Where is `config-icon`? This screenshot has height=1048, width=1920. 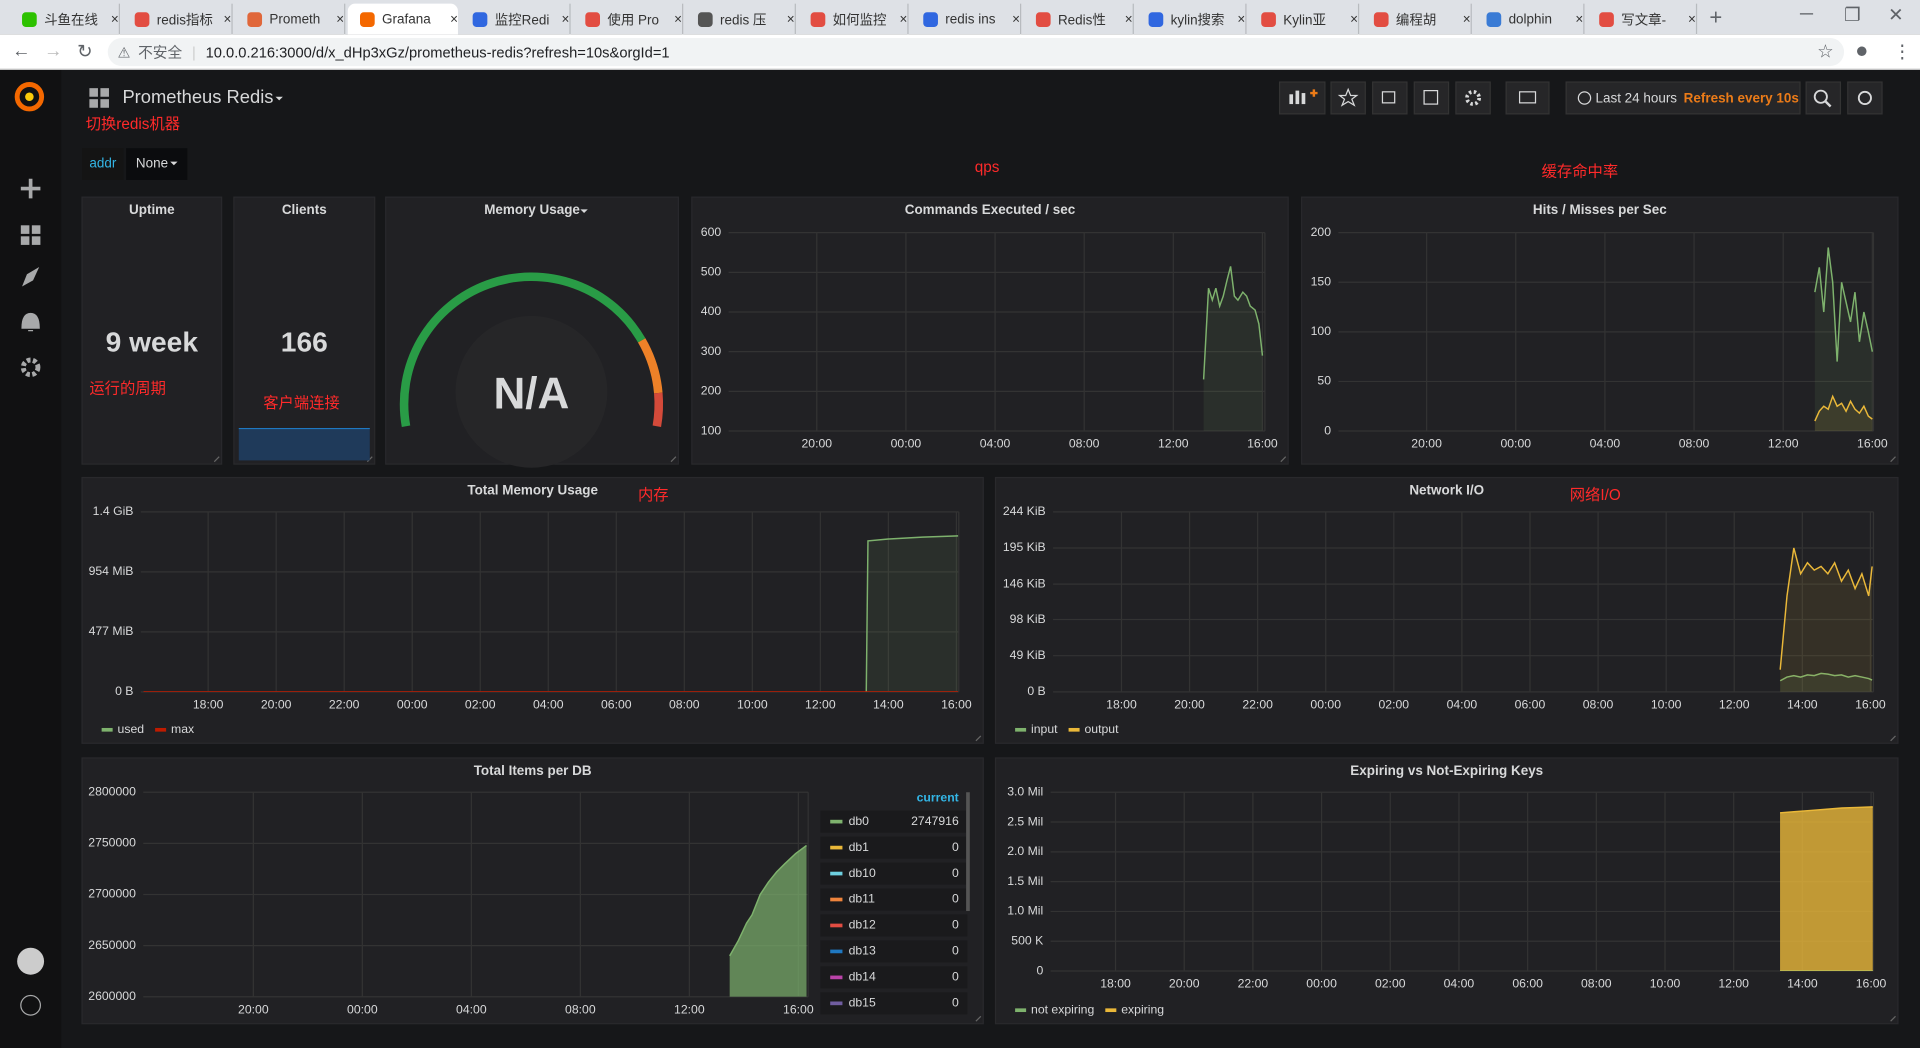 config-icon is located at coordinates (30, 367).